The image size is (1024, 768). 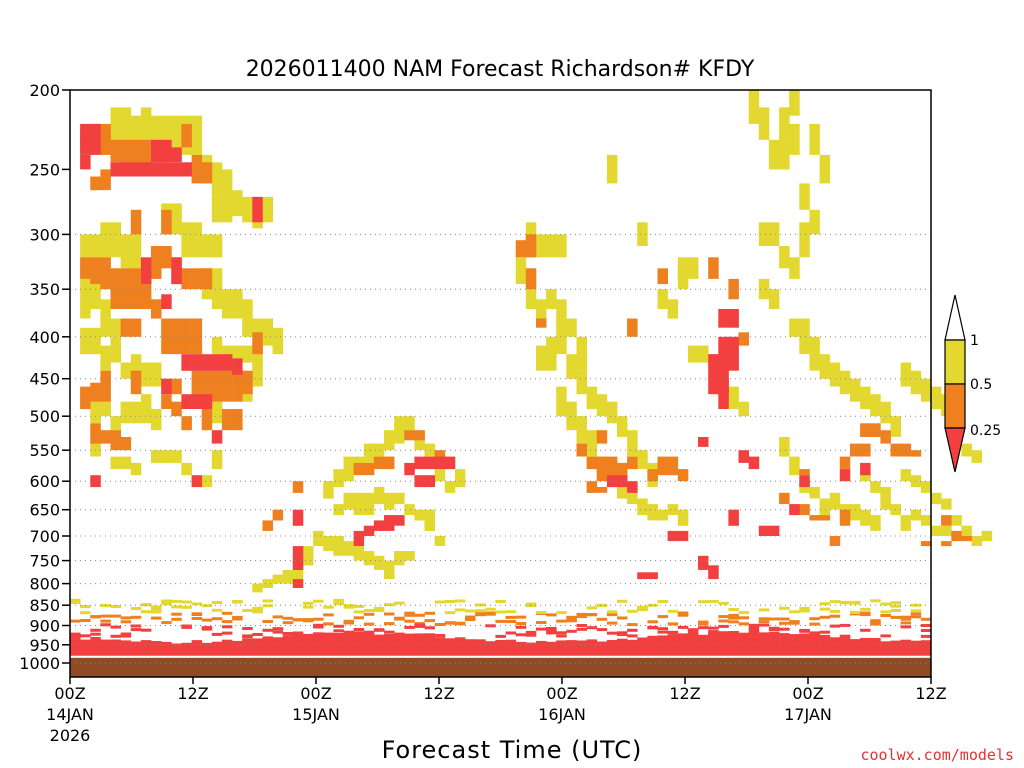 What do you see at coordinates (44, 337) in the screenshot?
I see `y-tick-label: 400` at bounding box center [44, 337].